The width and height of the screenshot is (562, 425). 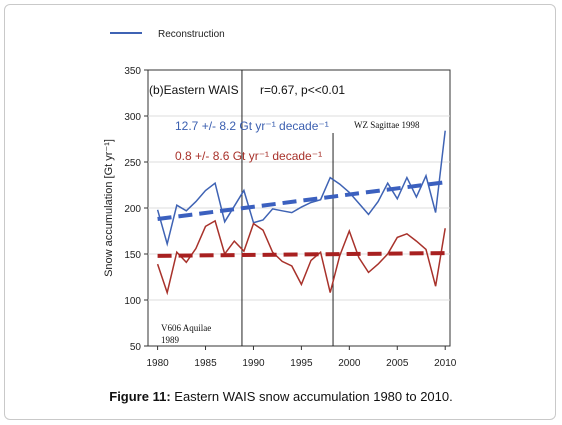 I want to click on trend-line-blue, so click(x=301, y=201).